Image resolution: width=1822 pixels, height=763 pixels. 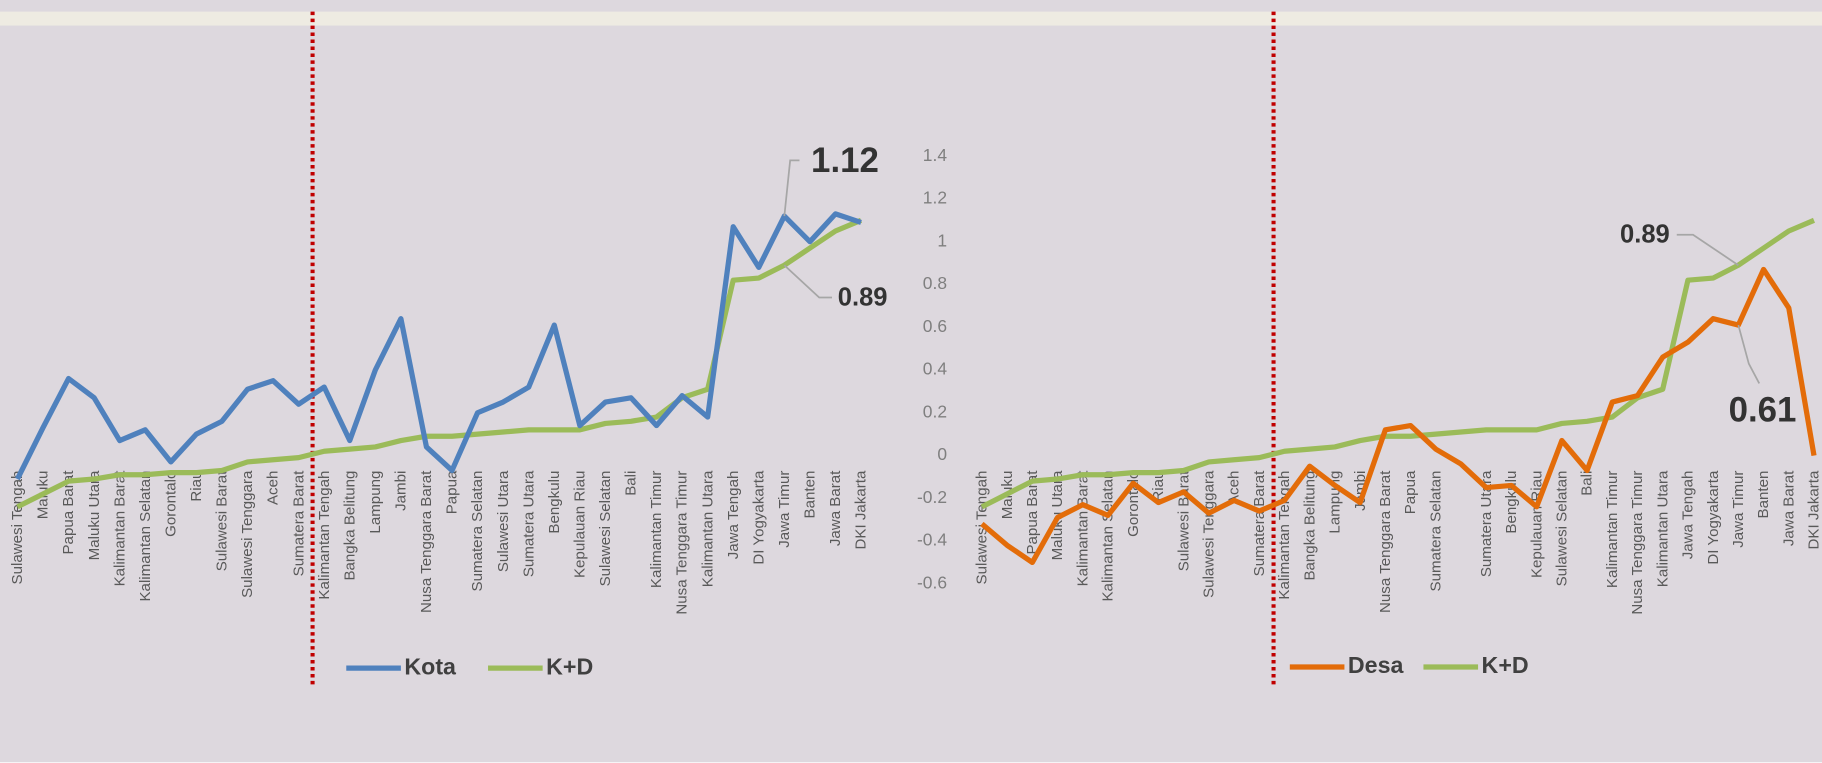 What do you see at coordinates (430, 666) in the screenshot?
I see `legend-label: Kota` at bounding box center [430, 666].